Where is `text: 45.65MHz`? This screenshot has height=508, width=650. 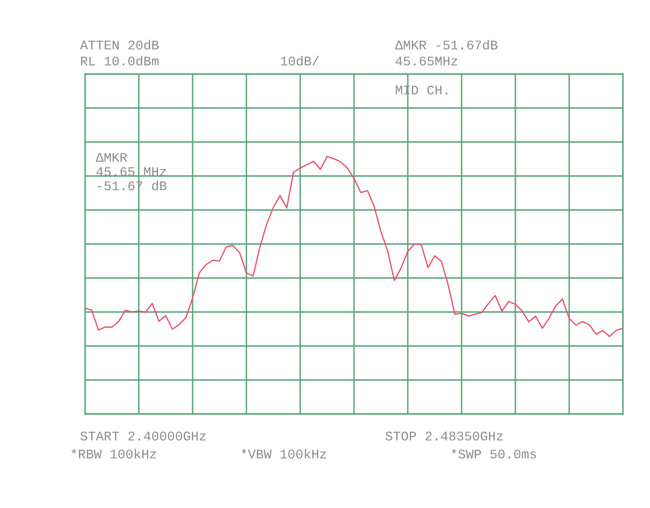 text: 45.65MHz is located at coordinates (427, 61).